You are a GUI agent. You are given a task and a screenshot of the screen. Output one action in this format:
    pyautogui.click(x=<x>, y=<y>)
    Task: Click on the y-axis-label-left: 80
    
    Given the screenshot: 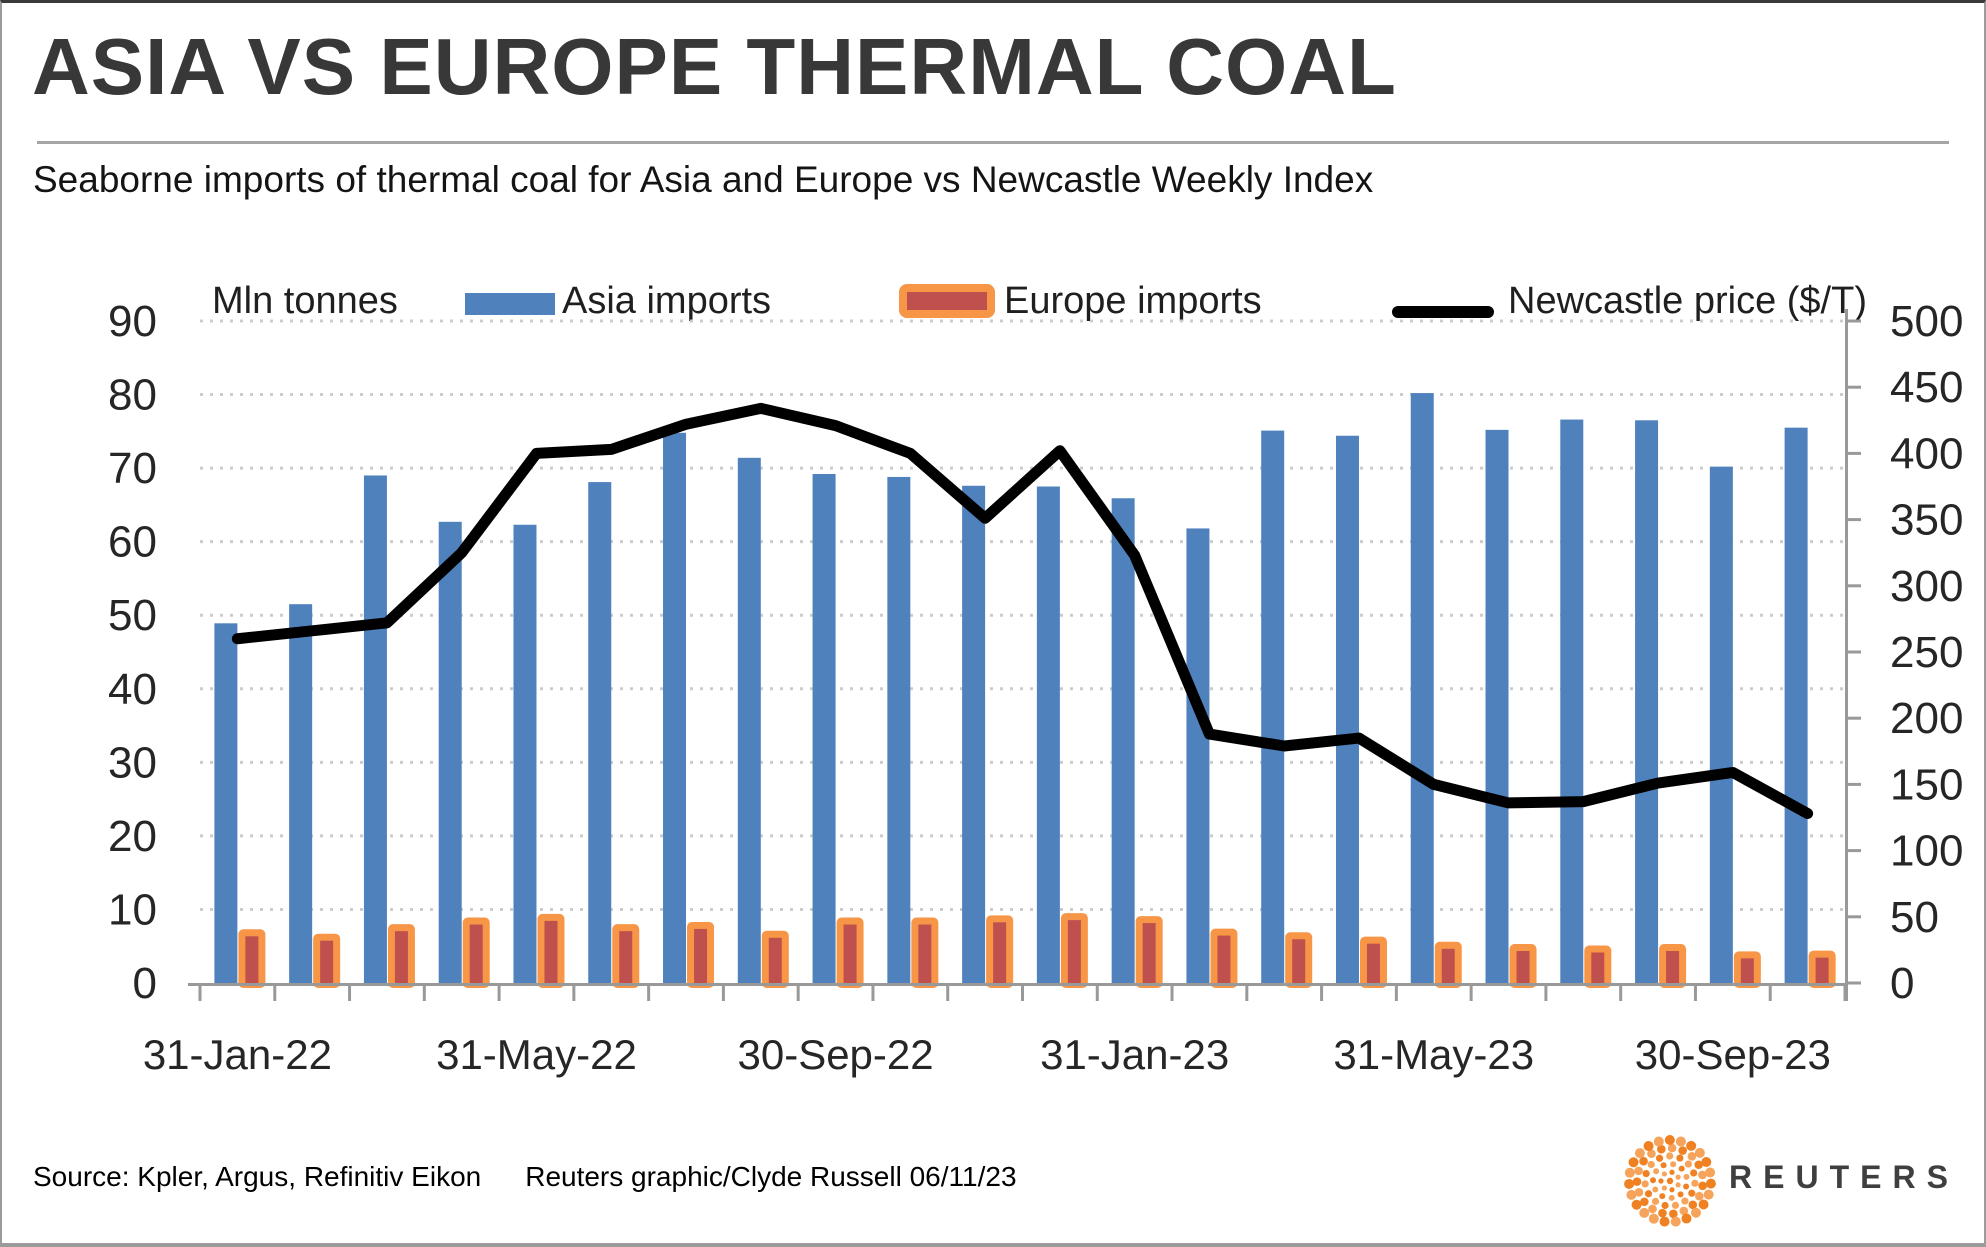 What is the action you would take?
    pyautogui.click(x=132, y=395)
    